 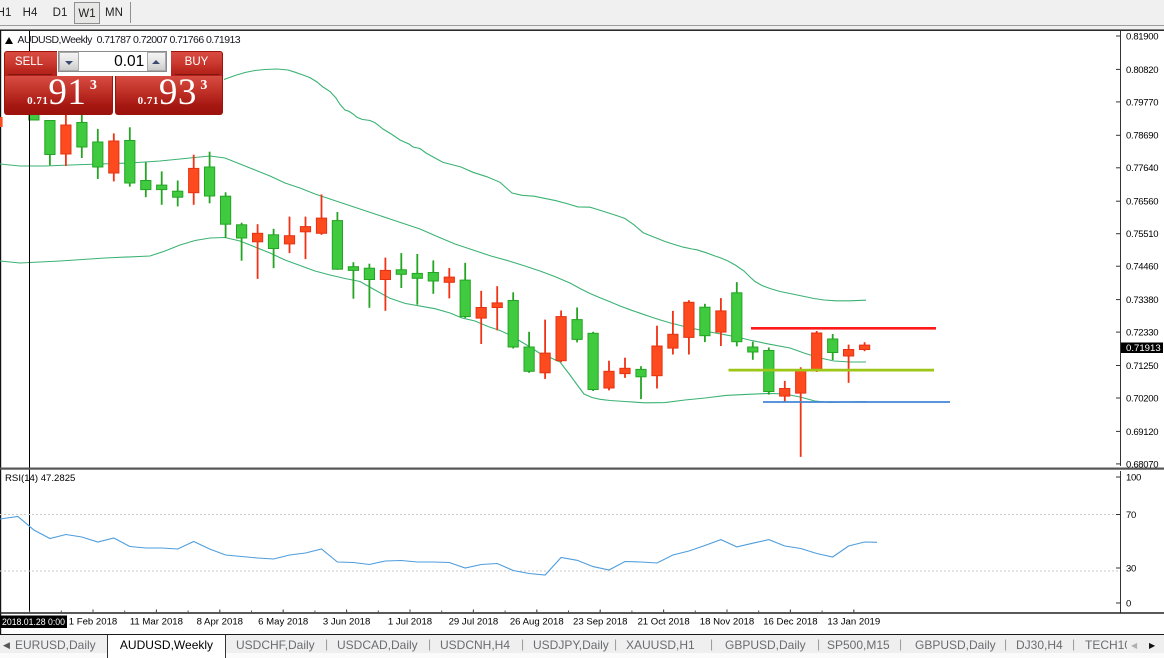 What do you see at coordinates (474, 622) in the screenshot?
I see `svg-text: 29 Jul 2018` at bounding box center [474, 622].